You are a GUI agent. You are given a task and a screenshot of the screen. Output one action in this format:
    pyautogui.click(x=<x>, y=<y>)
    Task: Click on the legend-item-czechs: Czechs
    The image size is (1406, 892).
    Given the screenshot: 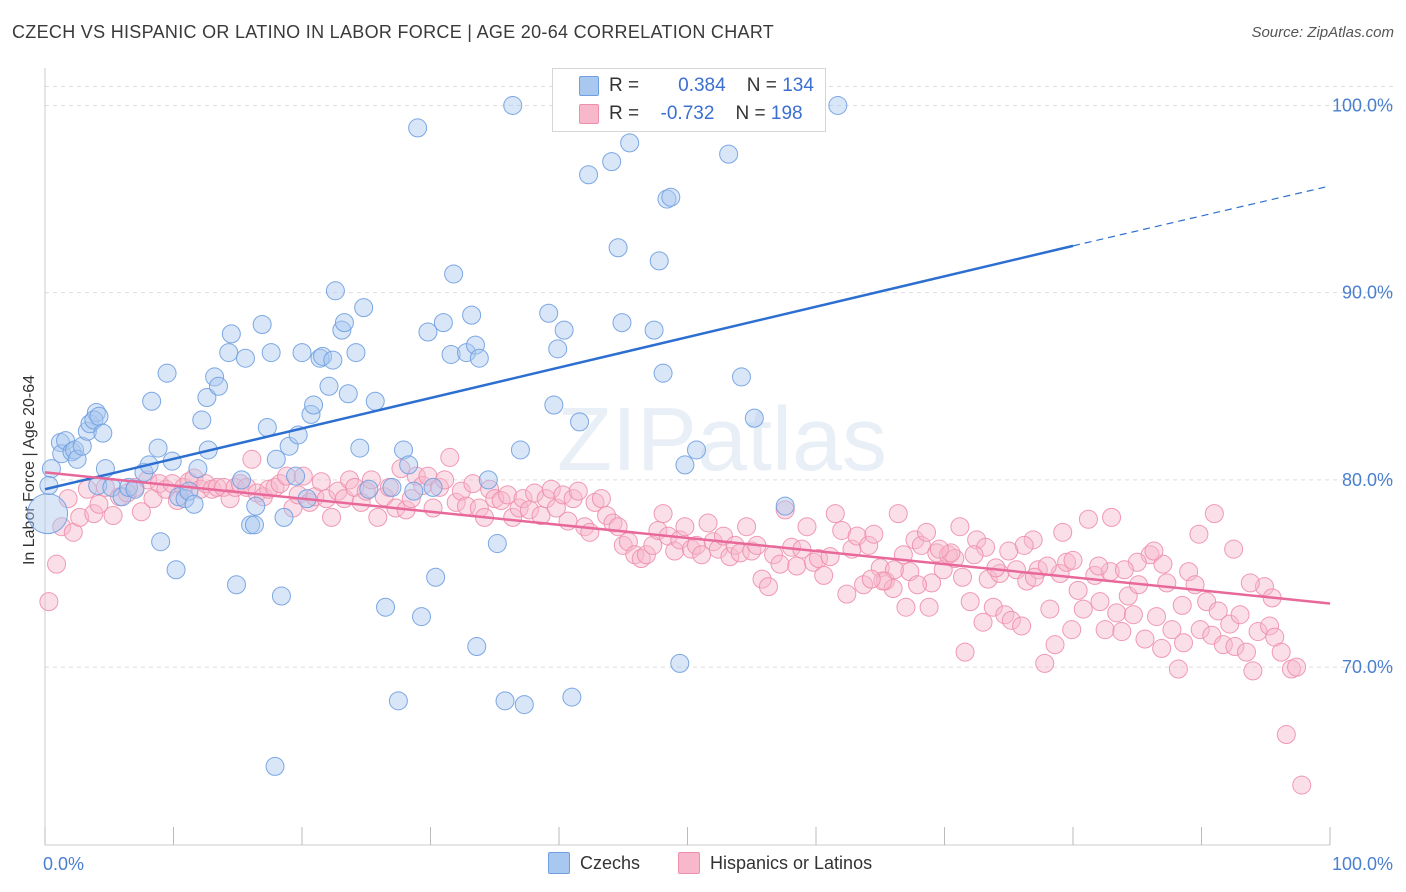 What is the action you would take?
    pyautogui.click(x=594, y=863)
    